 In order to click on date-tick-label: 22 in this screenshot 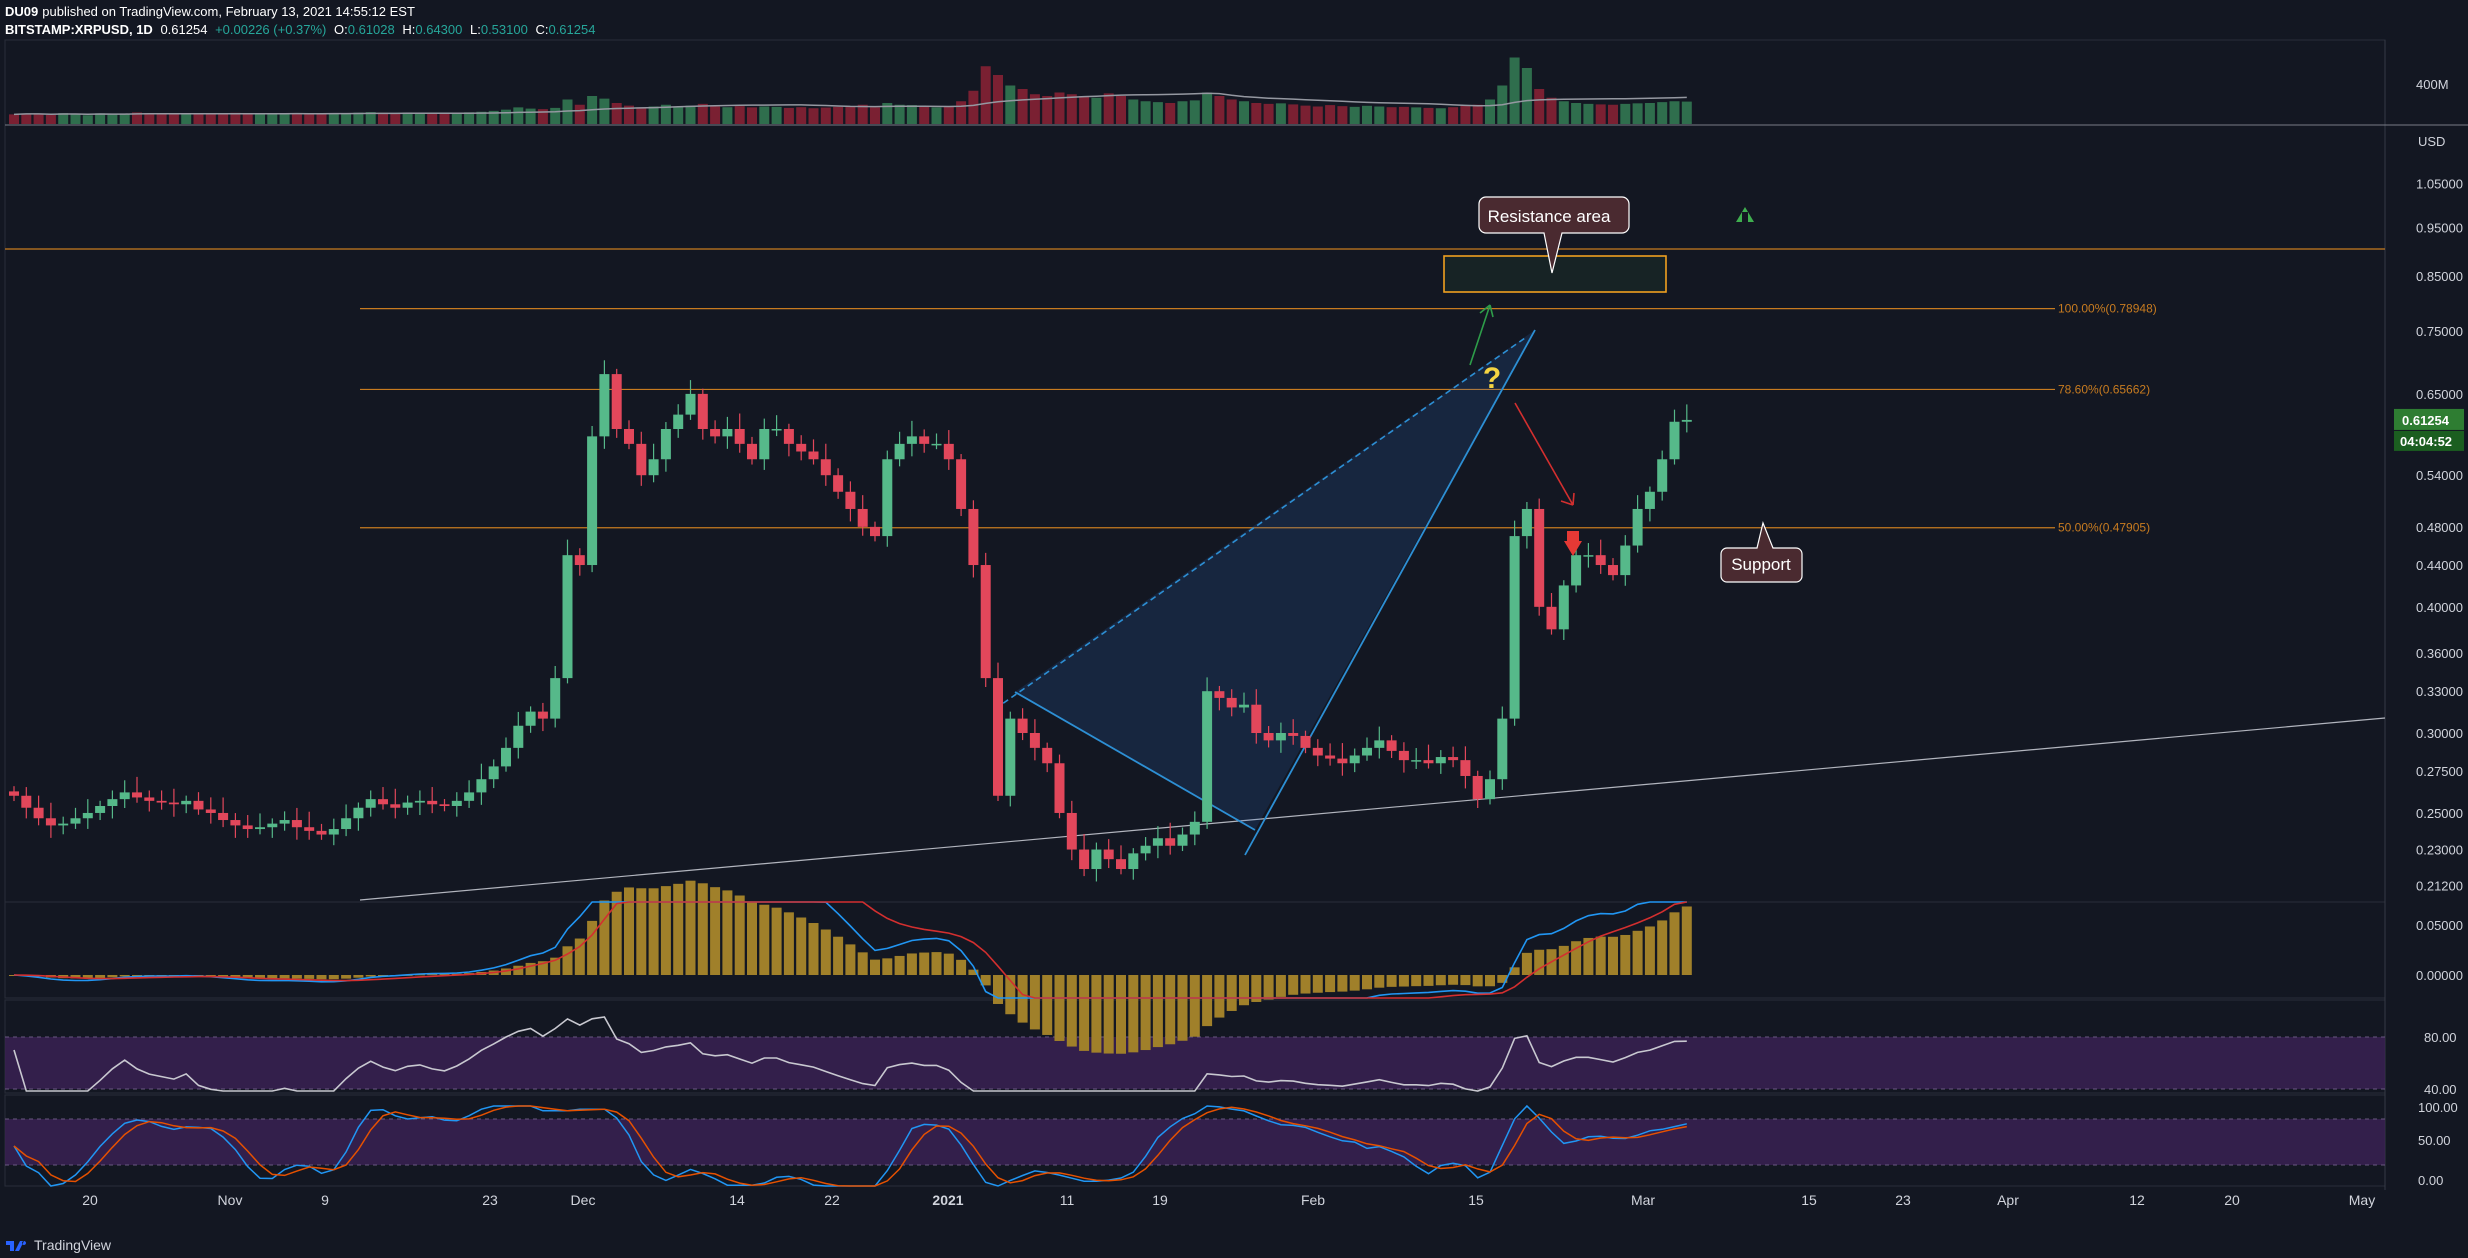, I will do `click(832, 1200)`.